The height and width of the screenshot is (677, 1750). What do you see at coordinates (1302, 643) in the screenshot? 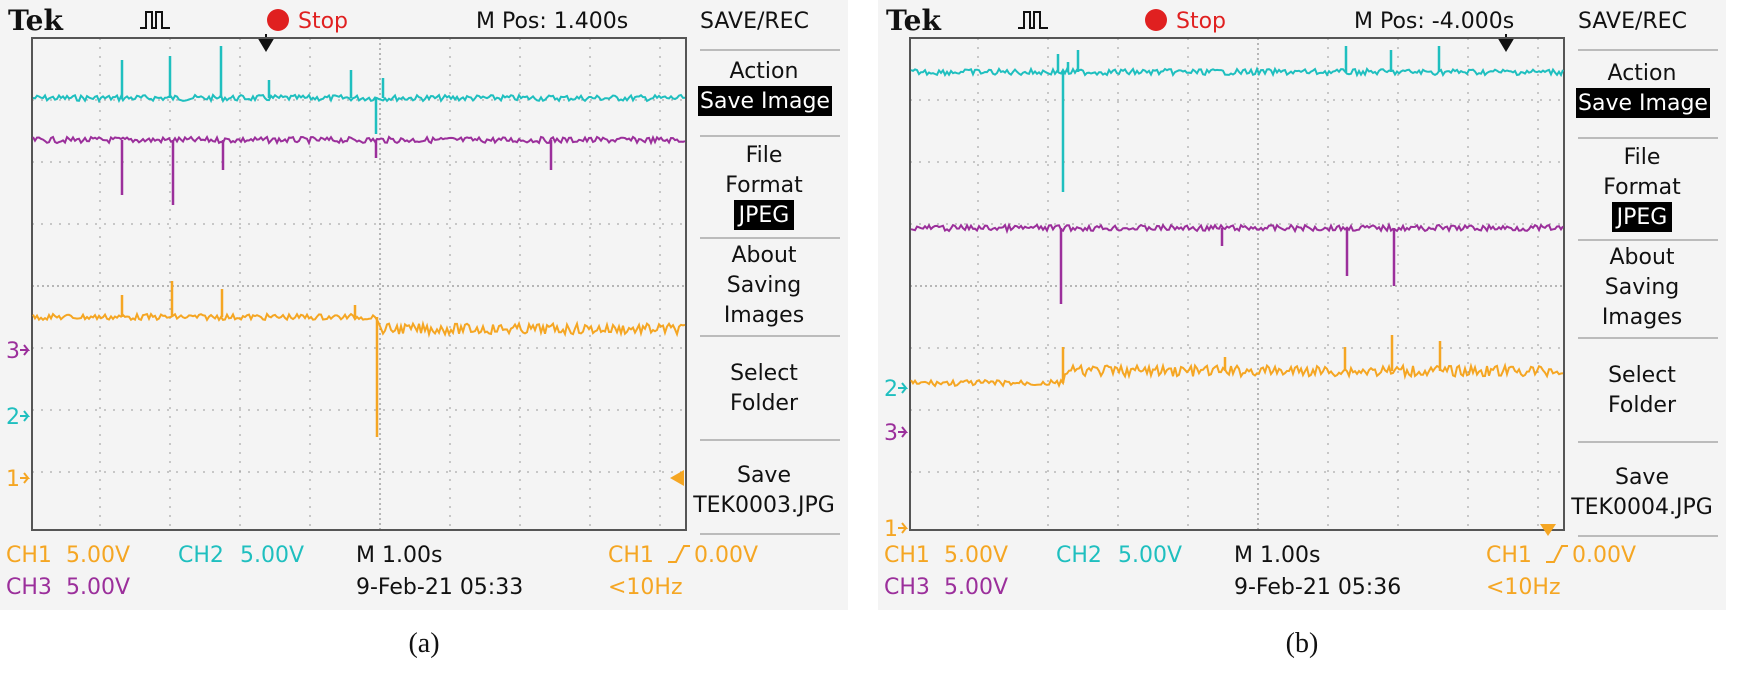
I see `caption-b: (b)` at bounding box center [1302, 643].